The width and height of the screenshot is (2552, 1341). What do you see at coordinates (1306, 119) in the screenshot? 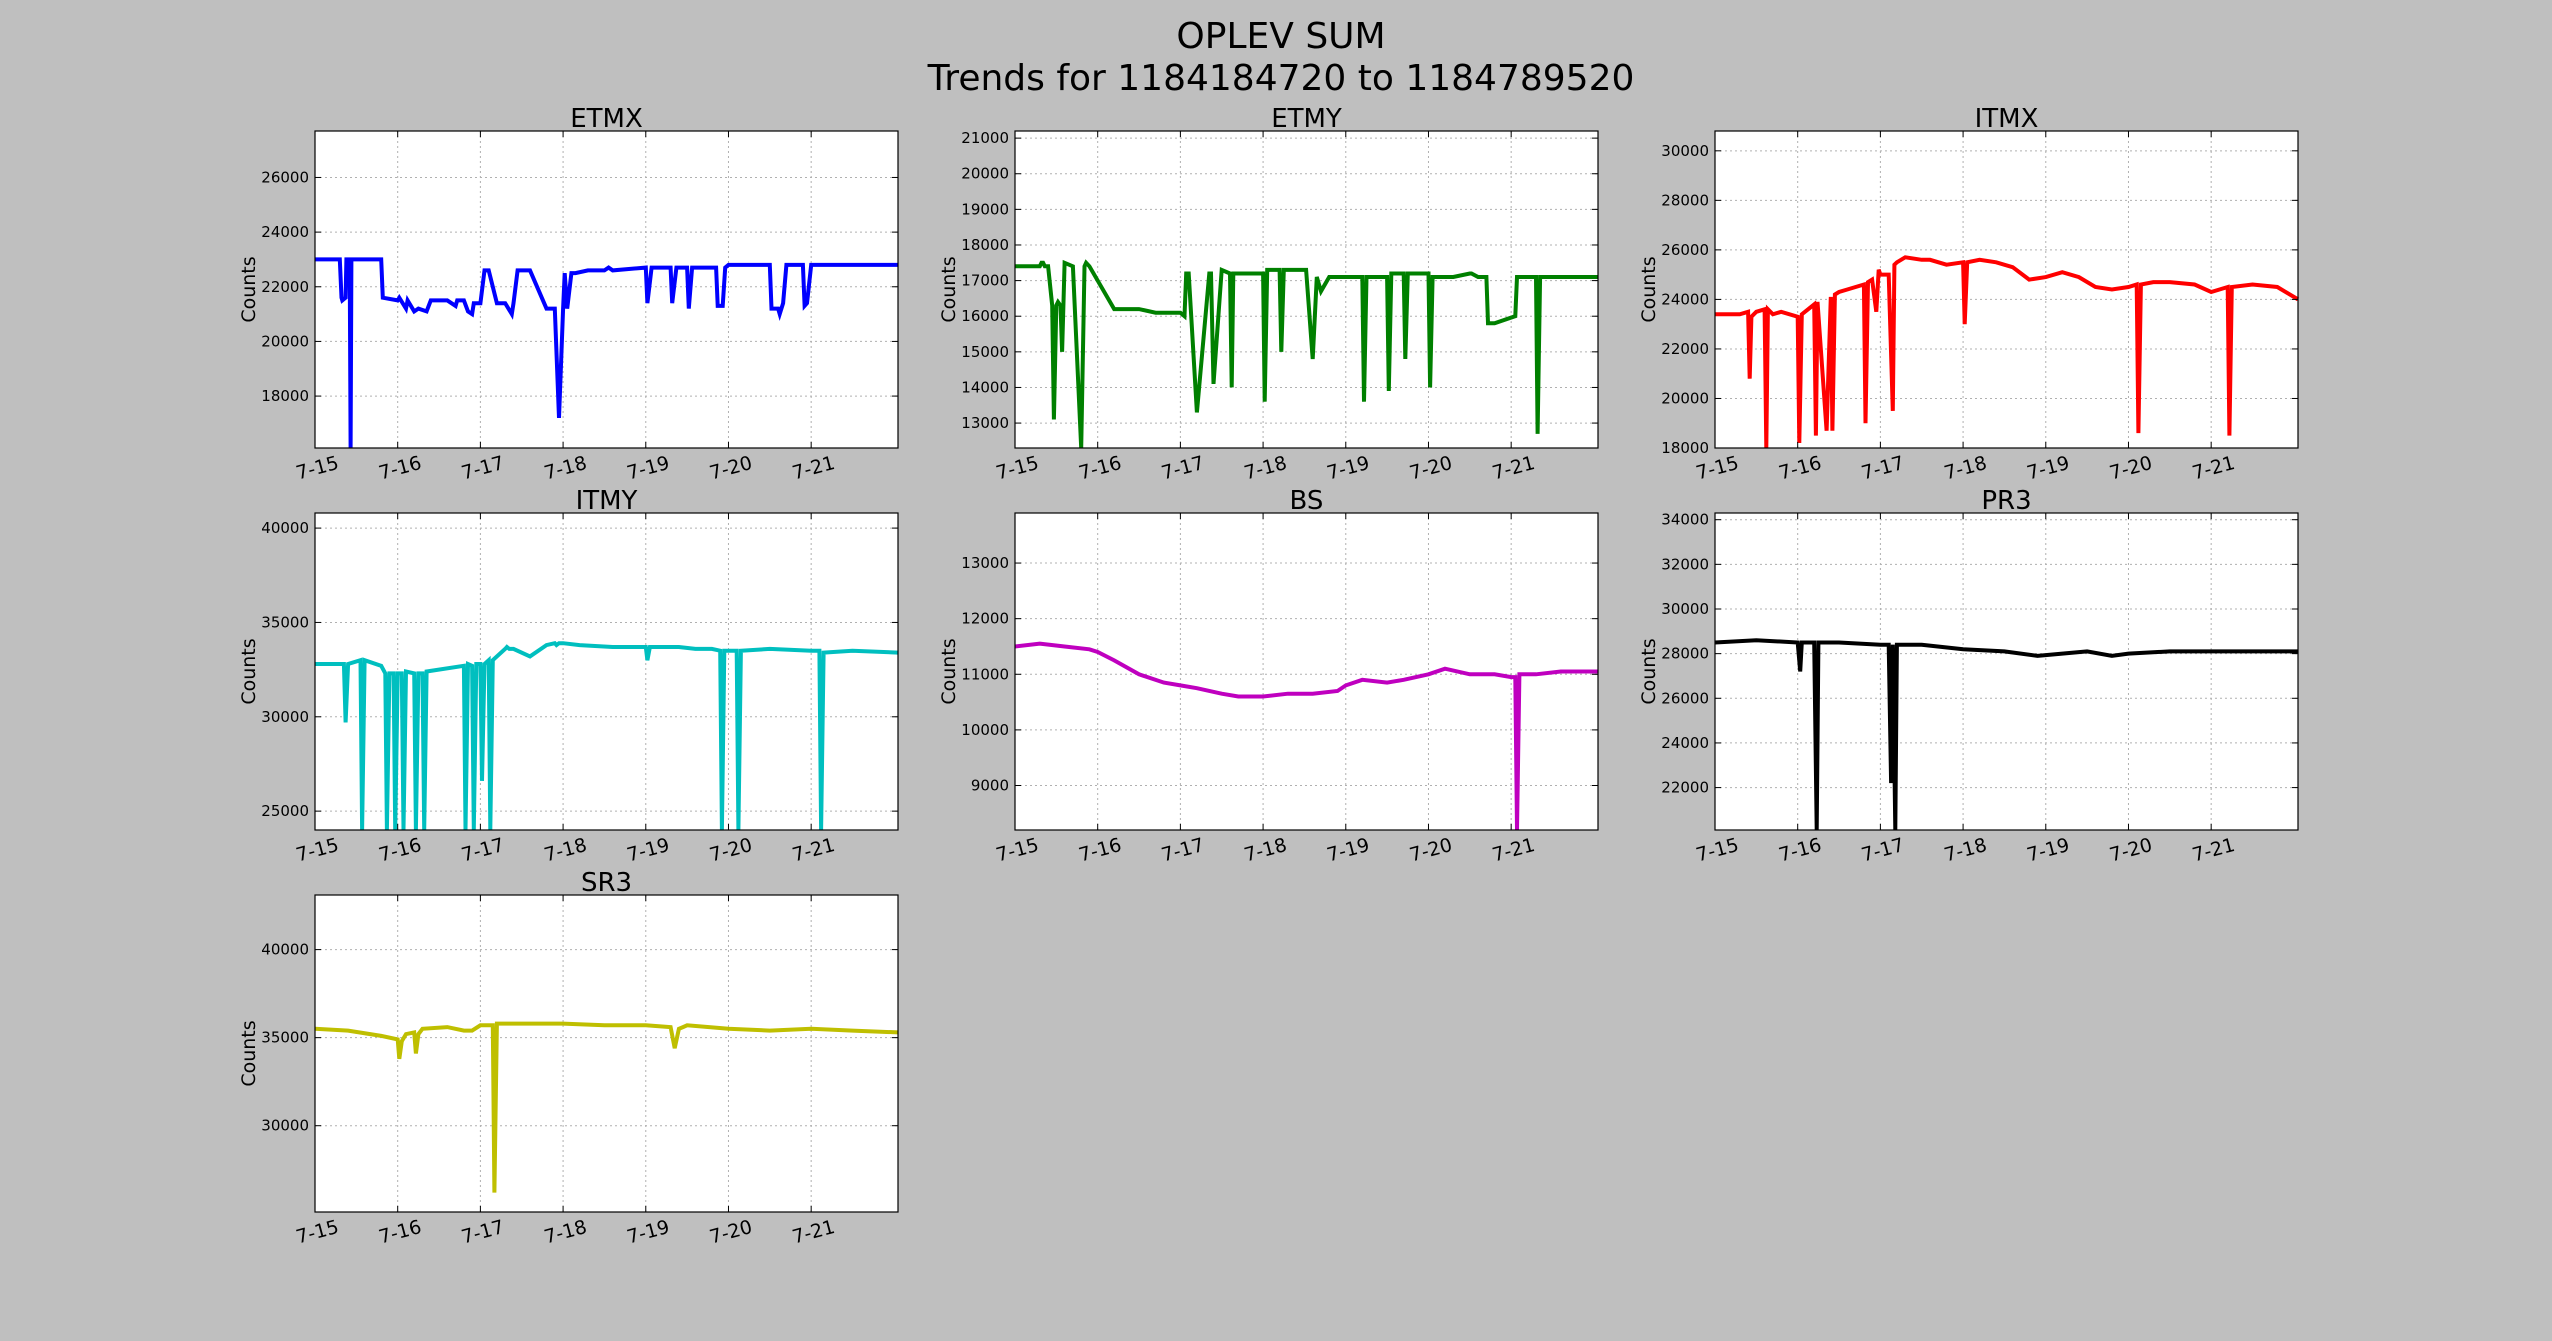
I see `subplot-title: ETMY` at bounding box center [1306, 119].